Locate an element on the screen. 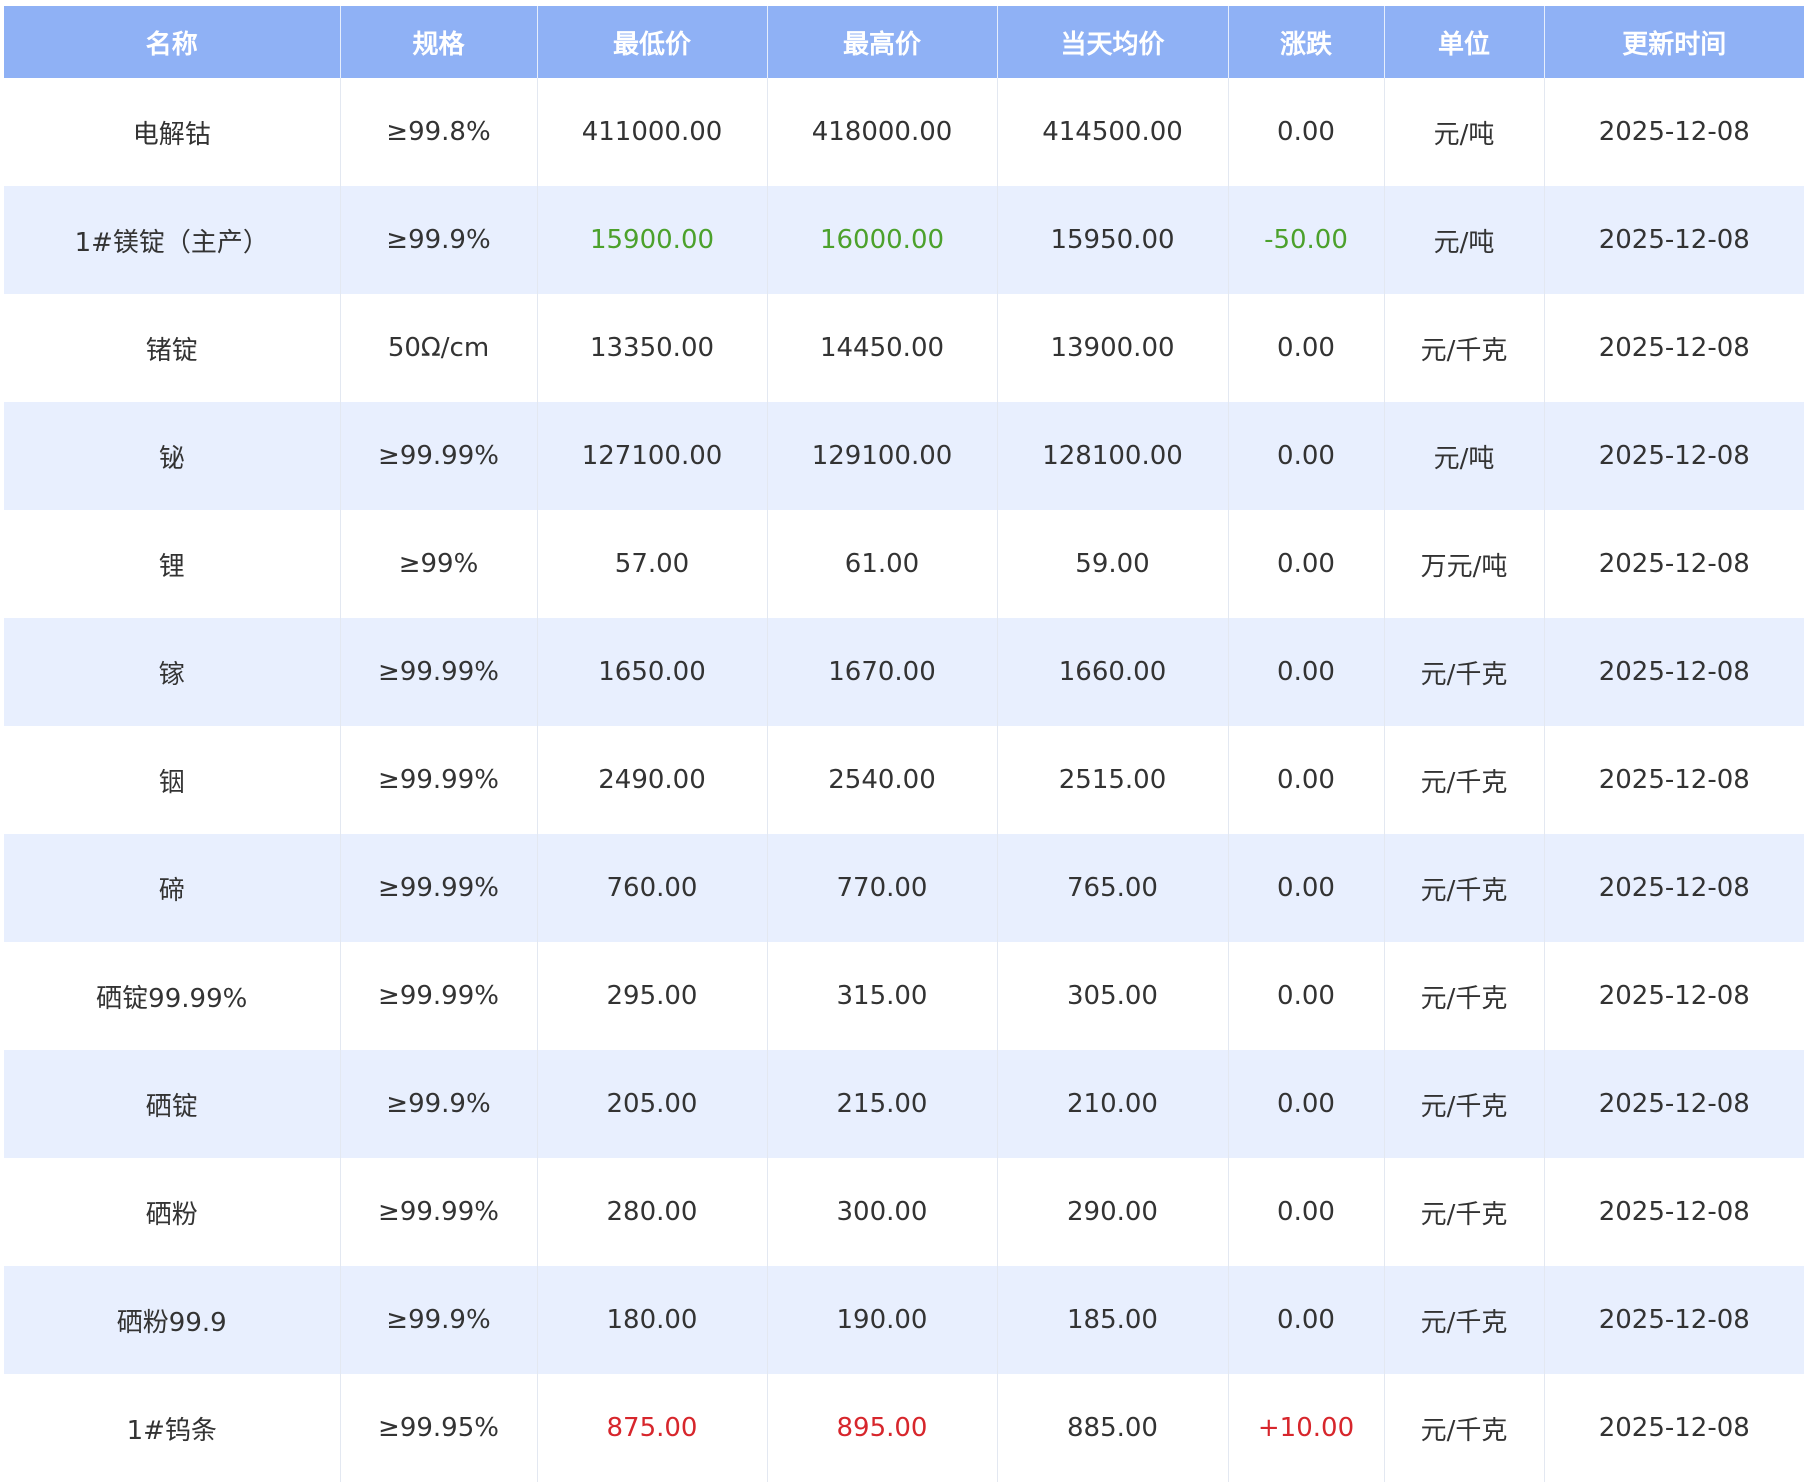  cell-low-price: 57.00 is located at coordinates (652, 564).